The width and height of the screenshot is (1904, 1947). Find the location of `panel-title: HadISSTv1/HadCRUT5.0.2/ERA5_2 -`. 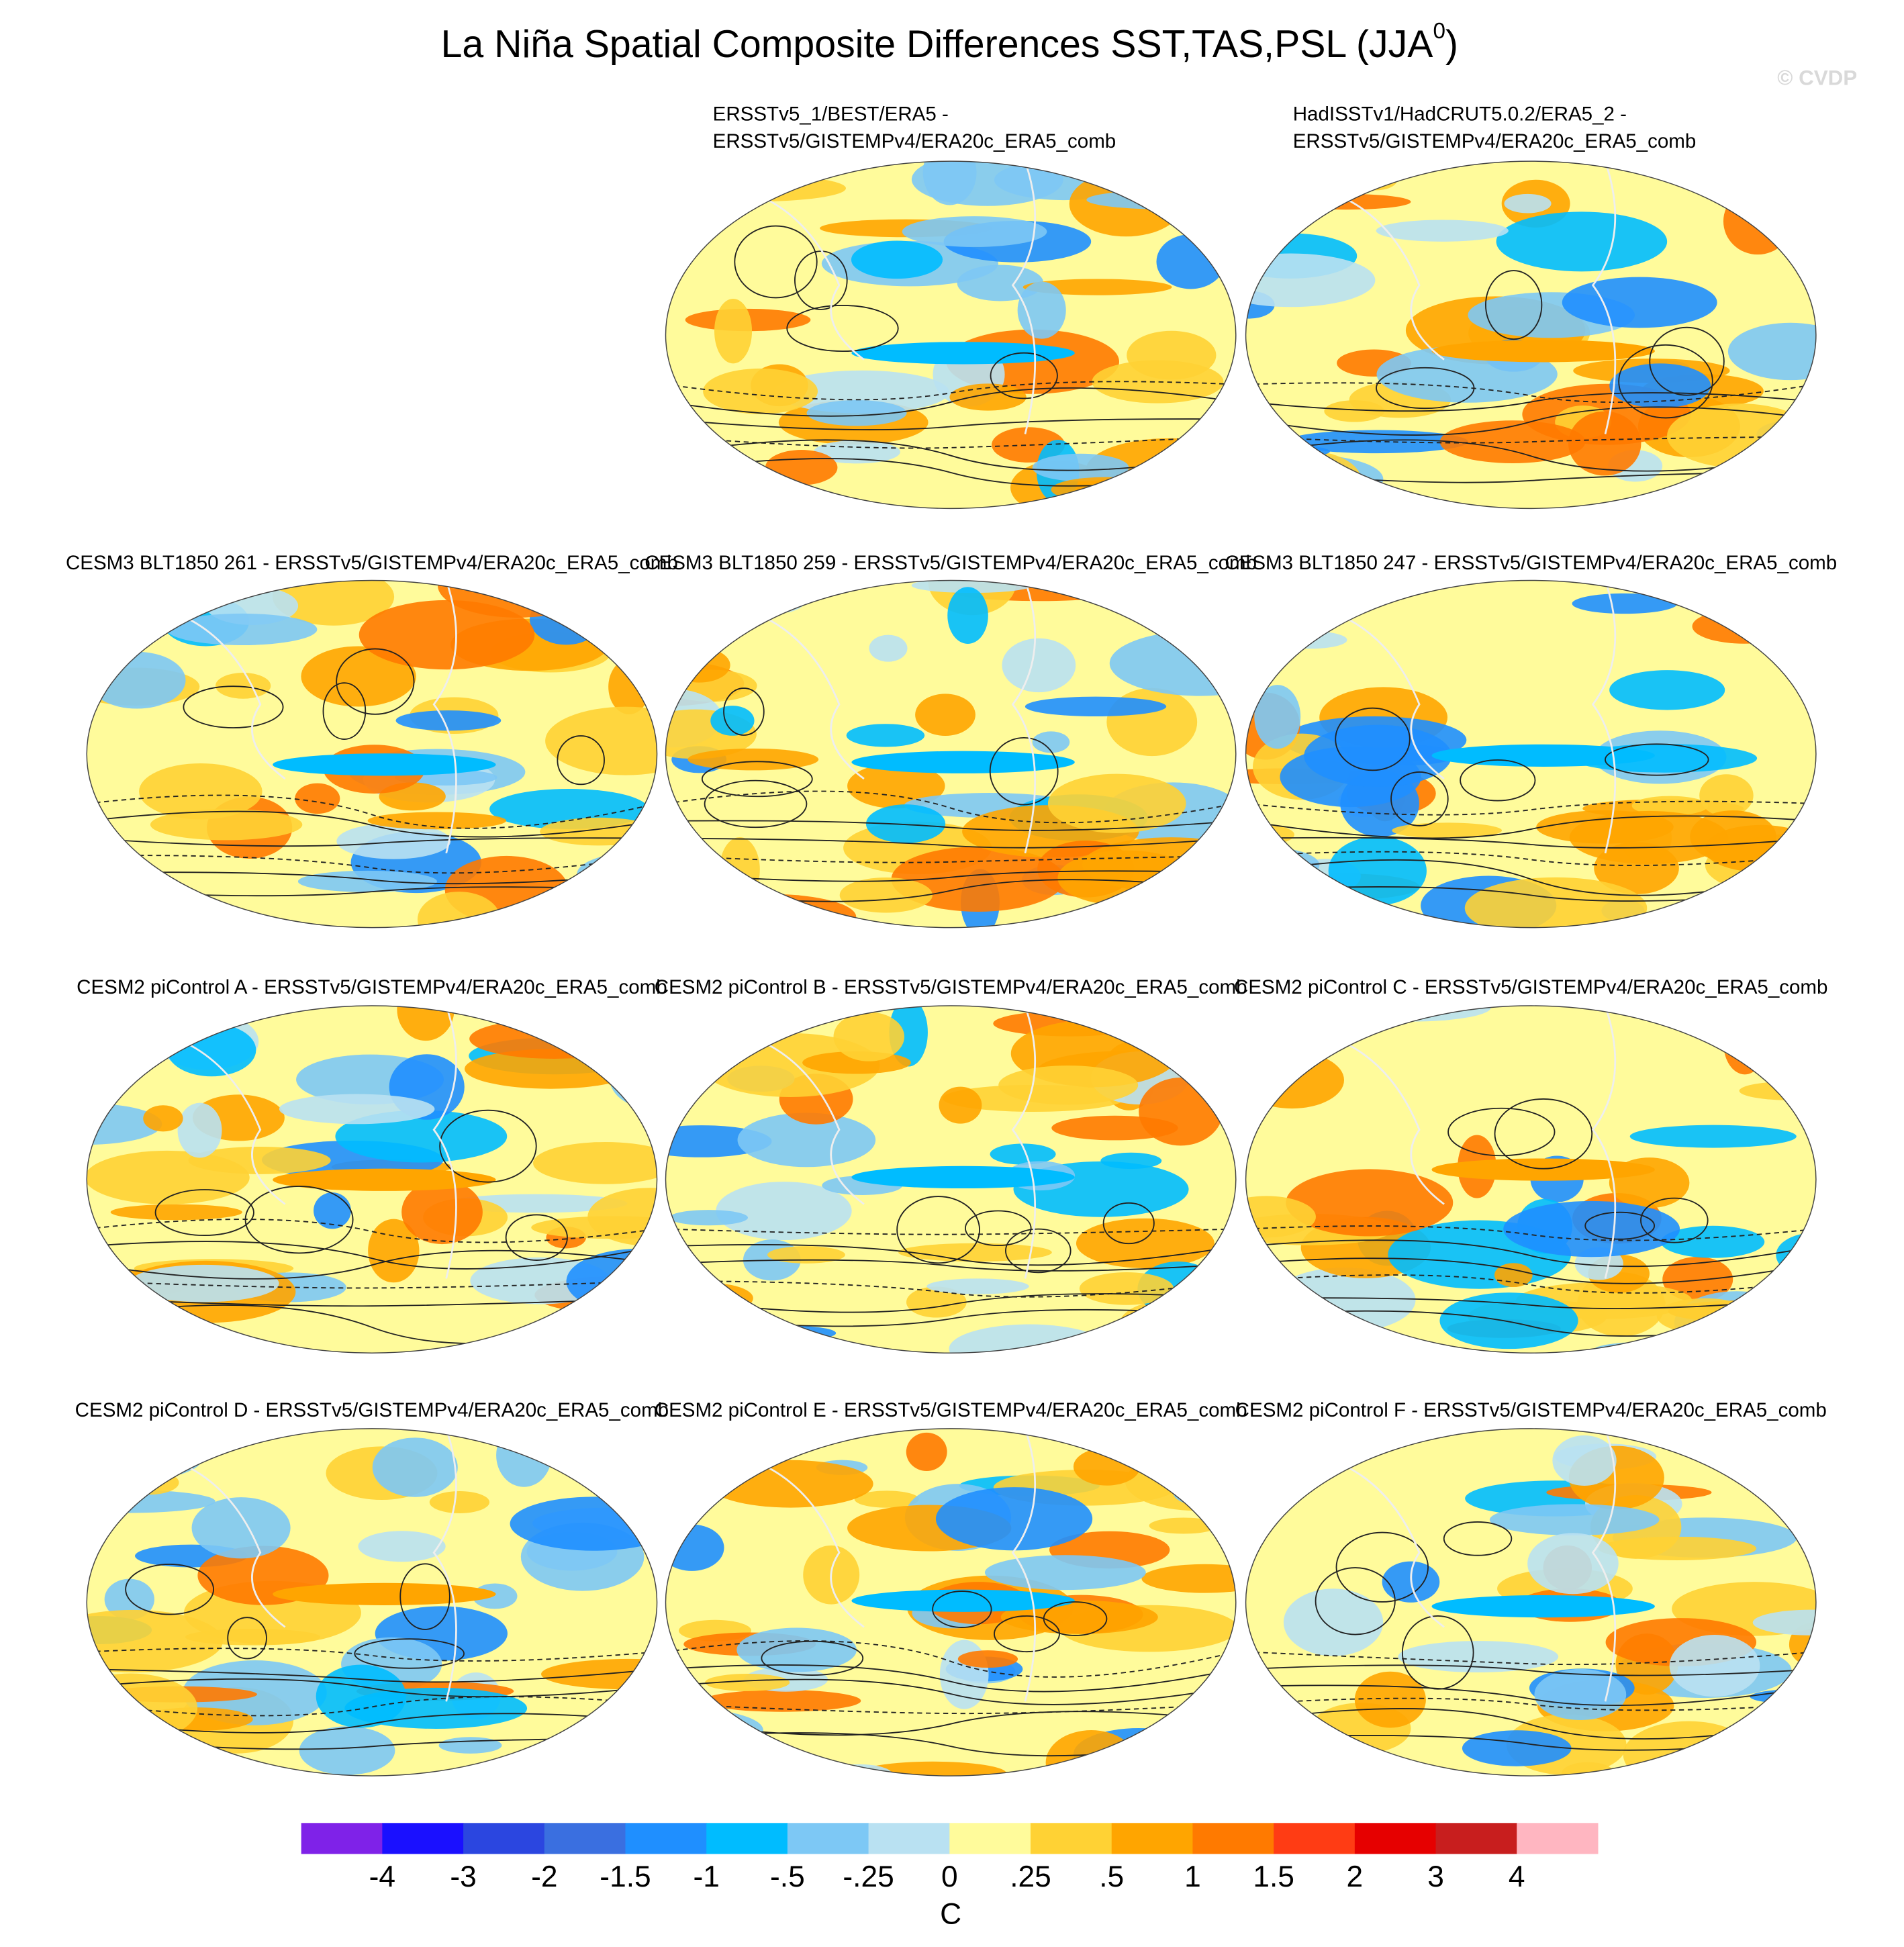

panel-title: HadISSTv1/HadCRUT5.0.2/ERA5_2 - is located at coordinates (1460, 114).